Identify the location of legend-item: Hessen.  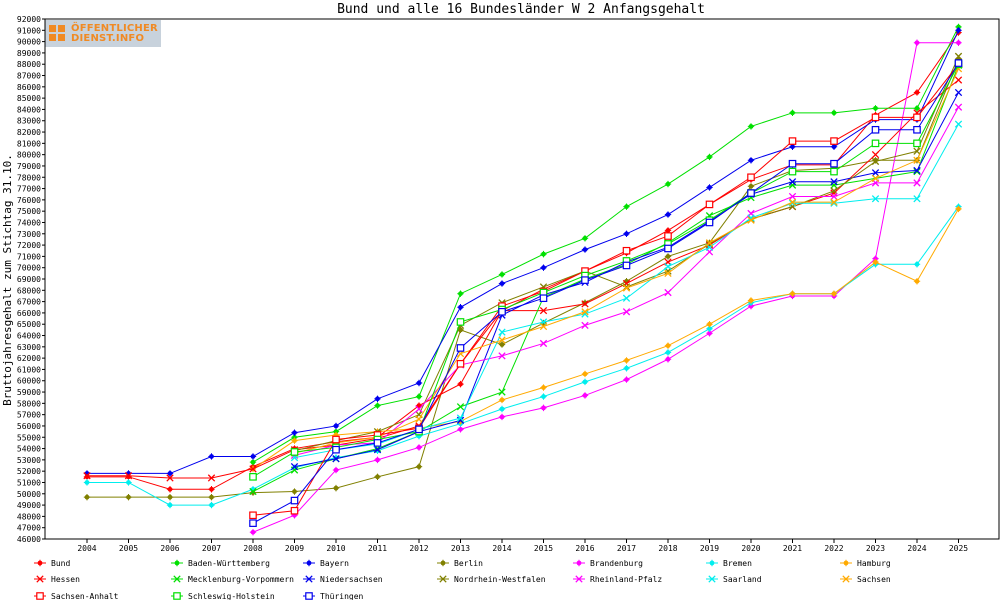
(57, 579).